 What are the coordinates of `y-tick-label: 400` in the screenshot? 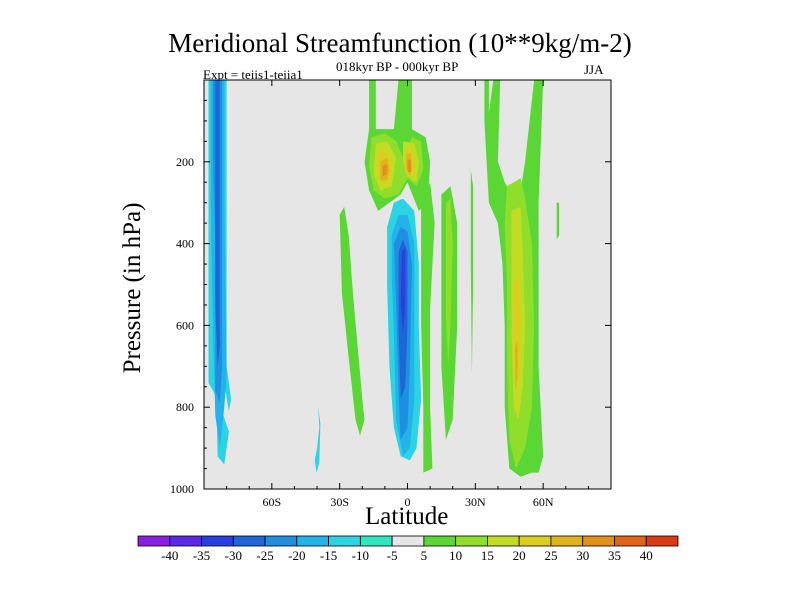 It's located at (185, 244).